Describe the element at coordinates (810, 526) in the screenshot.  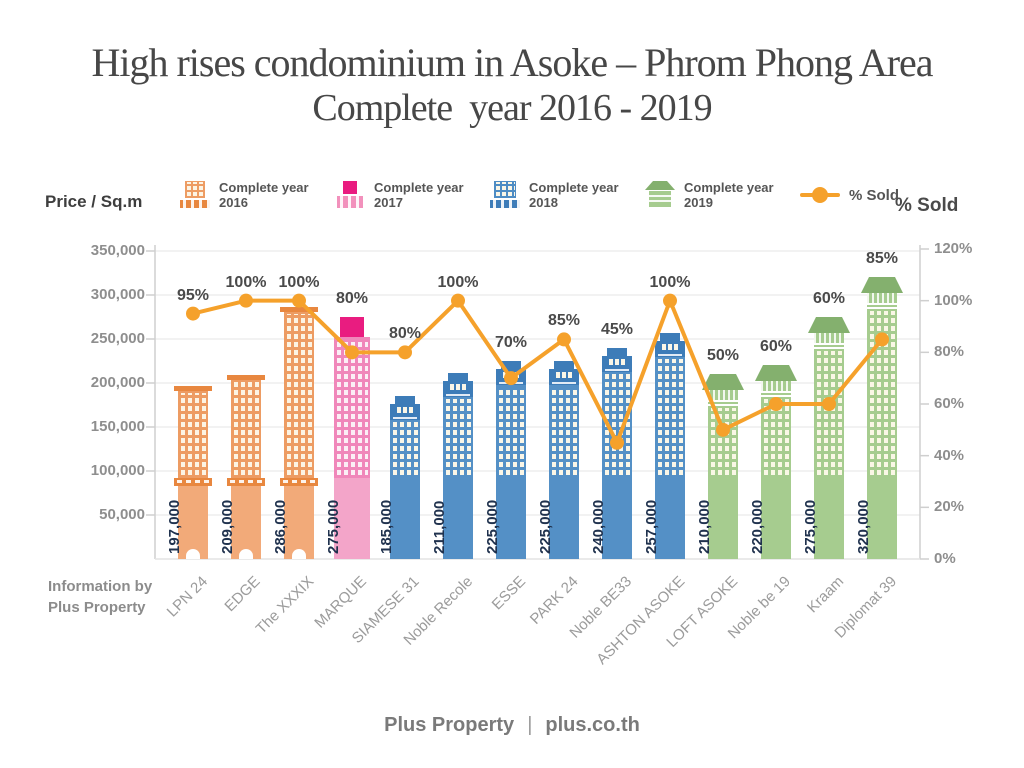
I see `bar-value-kraam: 275,000` at that location.